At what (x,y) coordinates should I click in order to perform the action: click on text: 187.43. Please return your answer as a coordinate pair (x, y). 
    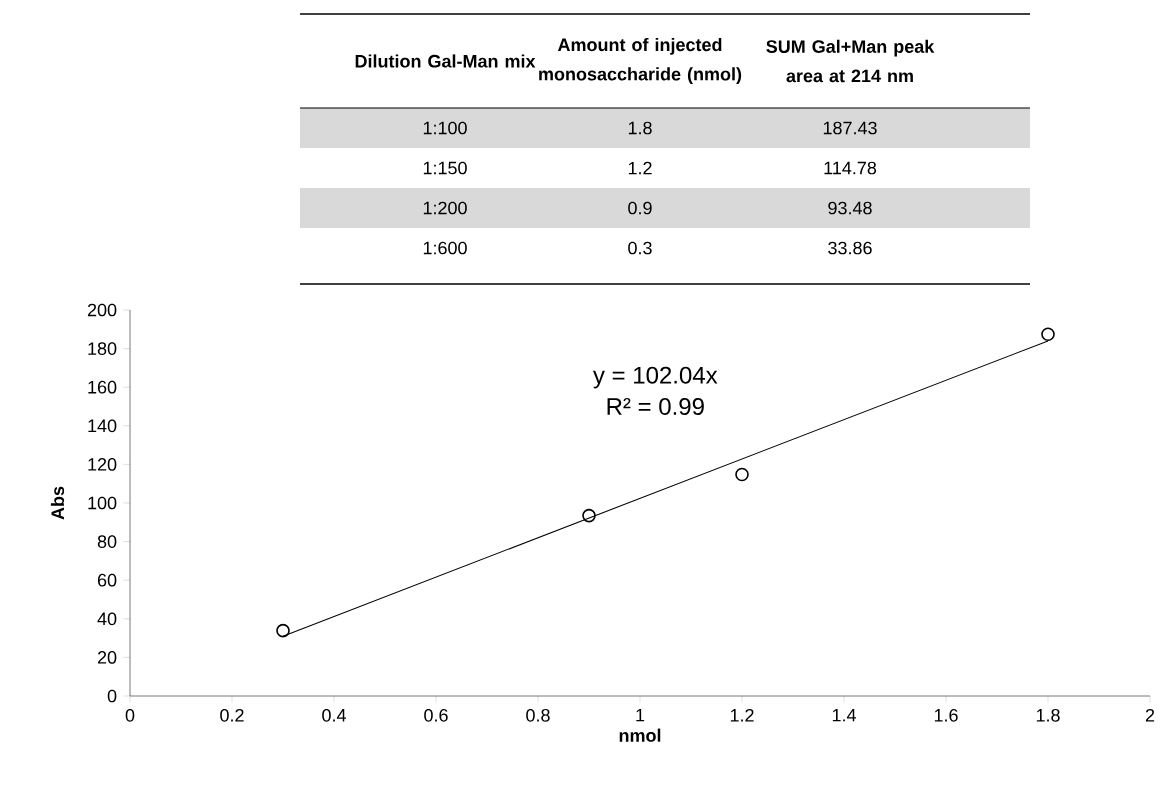
    Looking at the image, I should click on (850, 128).